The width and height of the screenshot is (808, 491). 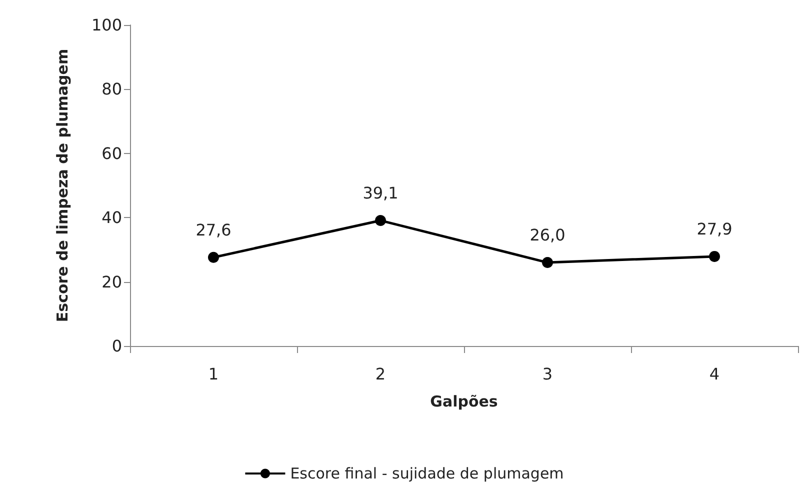 I want to click on y-tick-label: 80, so click(x=112, y=89).